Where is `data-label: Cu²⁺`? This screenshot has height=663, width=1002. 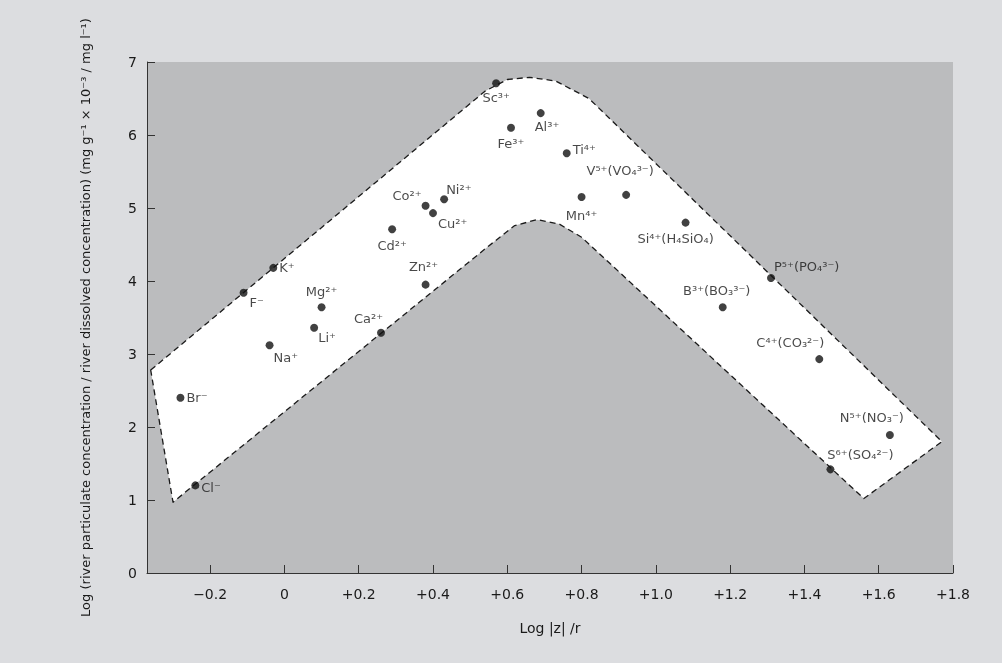 data-label: Cu²⁺ is located at coordinates (453, 223).